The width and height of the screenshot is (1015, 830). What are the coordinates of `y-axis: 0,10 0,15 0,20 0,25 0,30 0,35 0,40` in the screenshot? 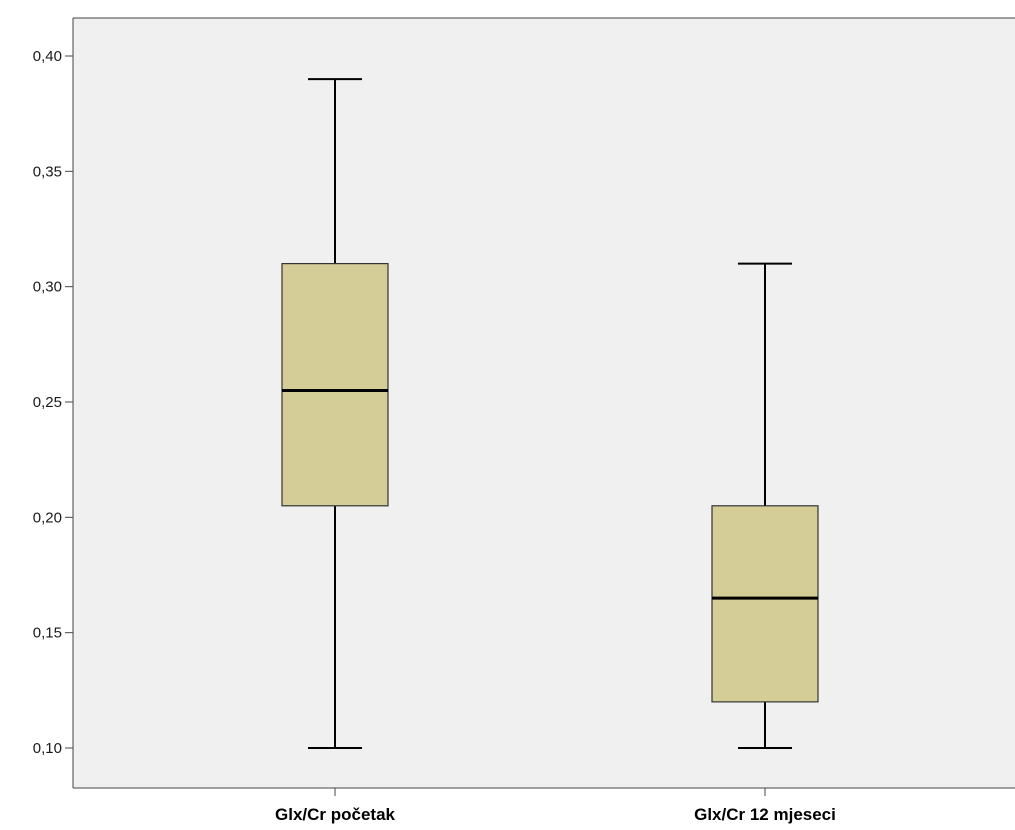 It's located at (53, 402).